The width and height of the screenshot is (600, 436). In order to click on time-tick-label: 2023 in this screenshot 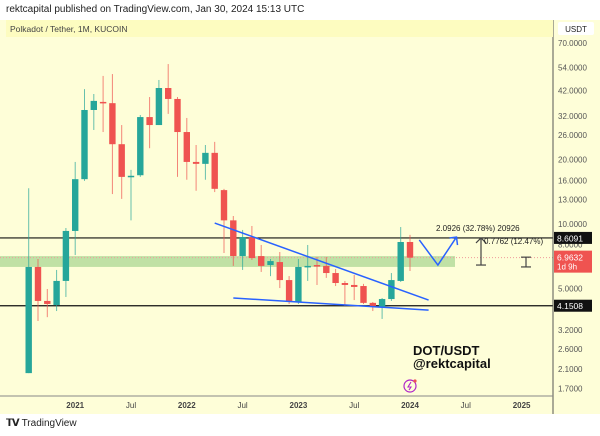, I will do `click(299, 405)`.